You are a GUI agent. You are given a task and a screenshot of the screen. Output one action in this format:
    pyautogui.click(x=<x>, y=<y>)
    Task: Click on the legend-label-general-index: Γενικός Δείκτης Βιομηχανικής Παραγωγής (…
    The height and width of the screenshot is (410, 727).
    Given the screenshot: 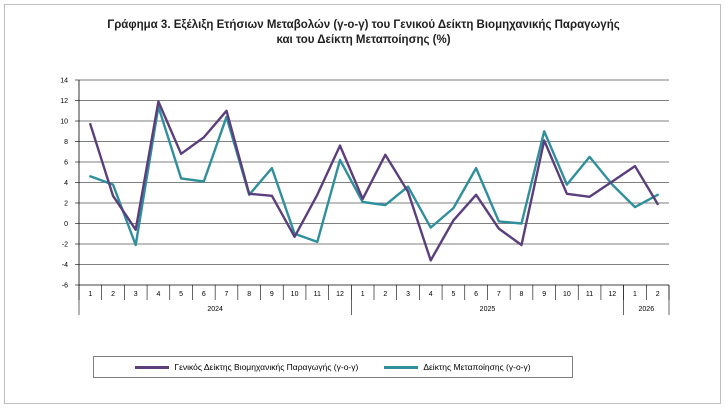 What is the action you would take?
    pyautogui.click(x=266, y=367)
    